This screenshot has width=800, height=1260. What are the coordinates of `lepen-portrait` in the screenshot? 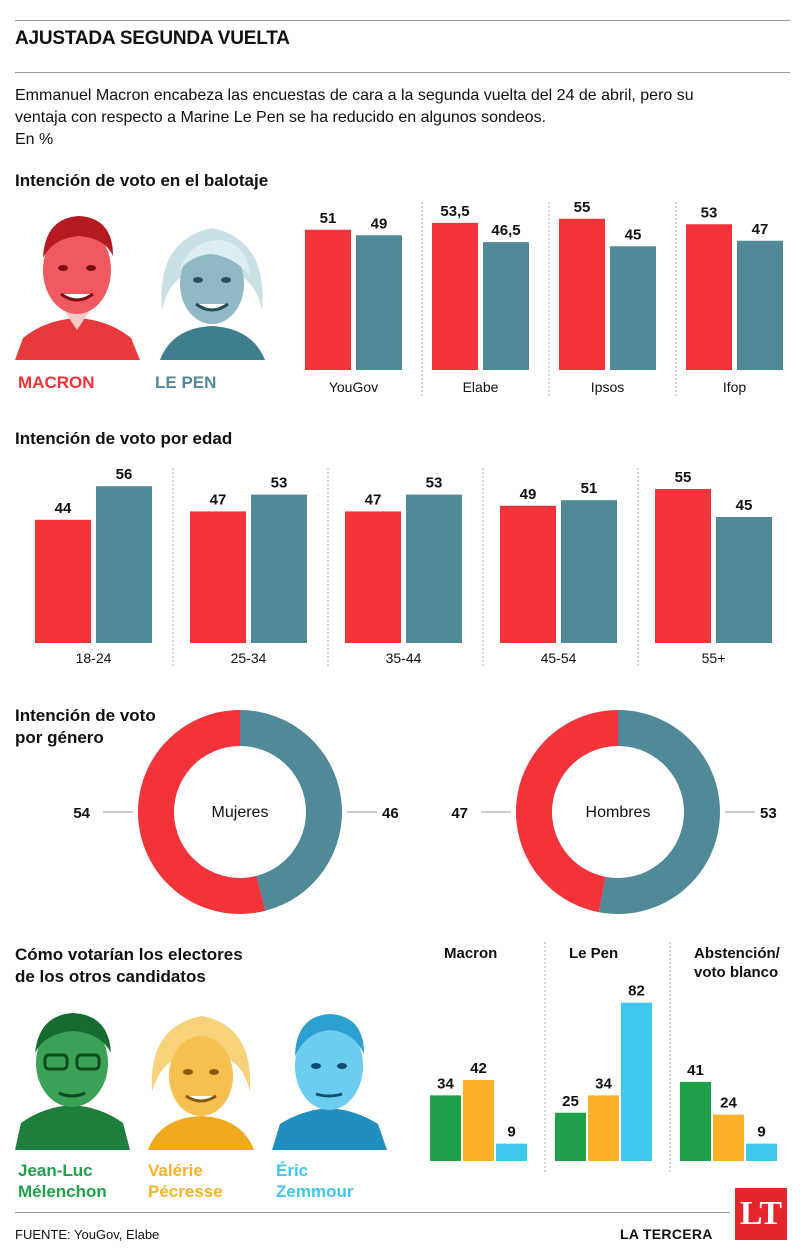 It's located at (212, 285).